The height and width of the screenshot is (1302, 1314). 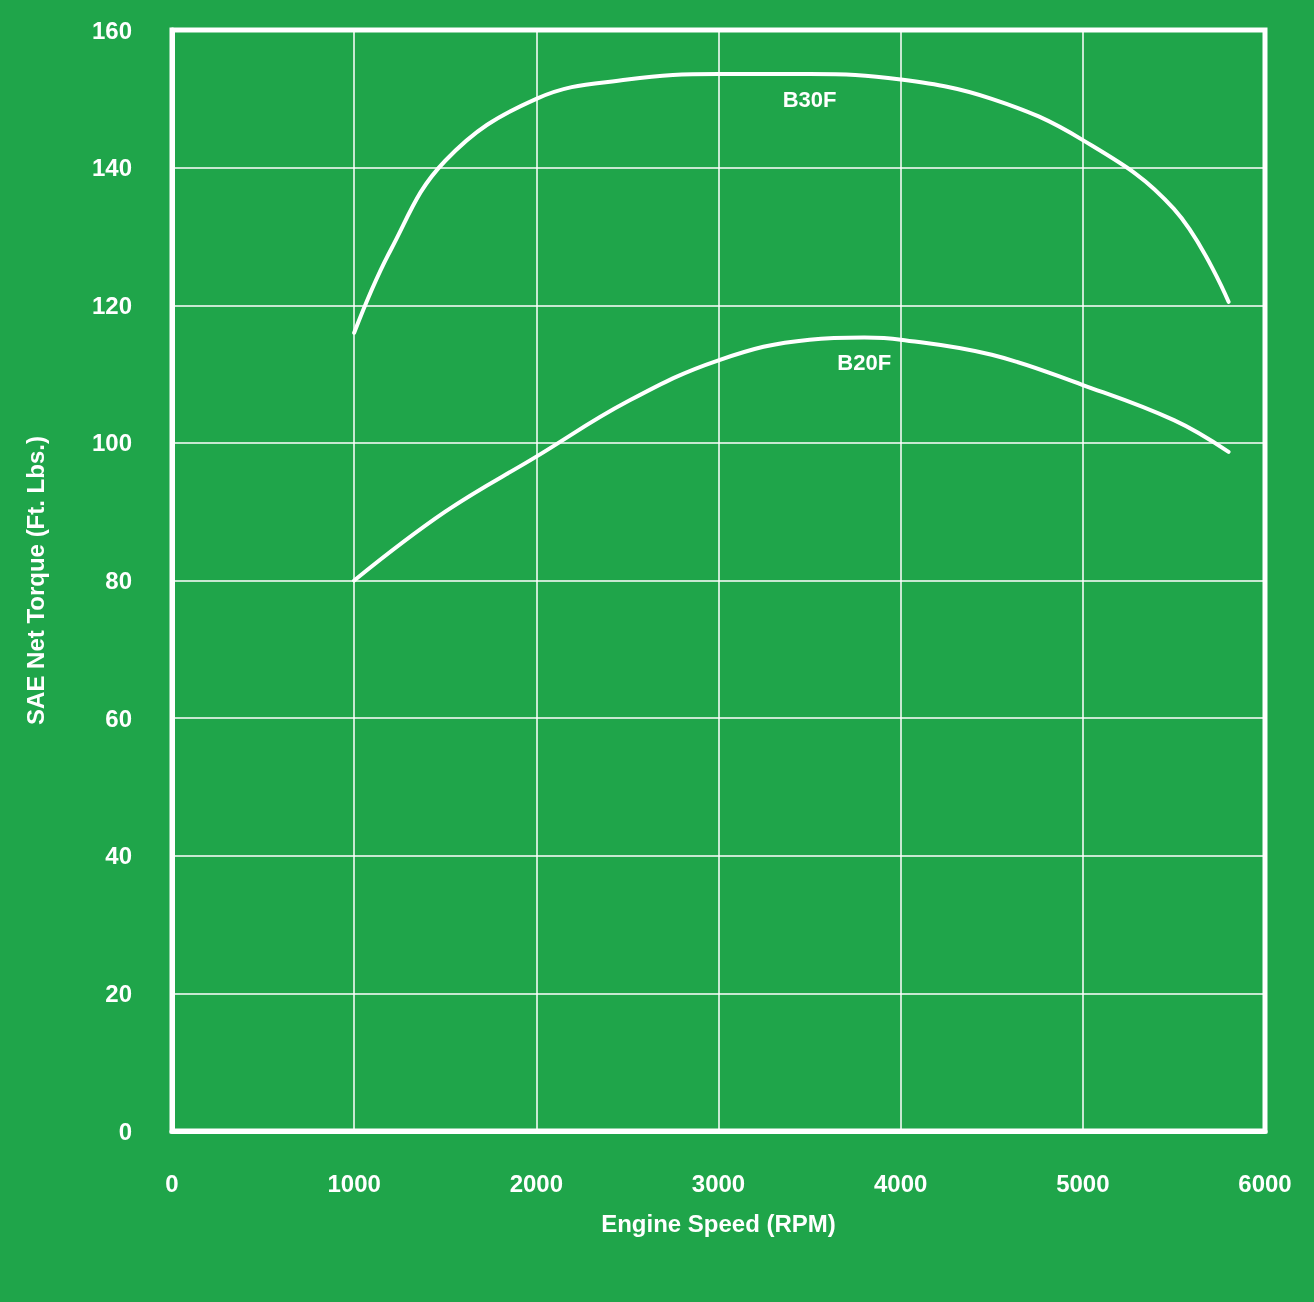 What do you see at coordinates (900, 1183) in the screenshot?
I see `x-tick-label: 4000` at bounding box center [900, 1183].